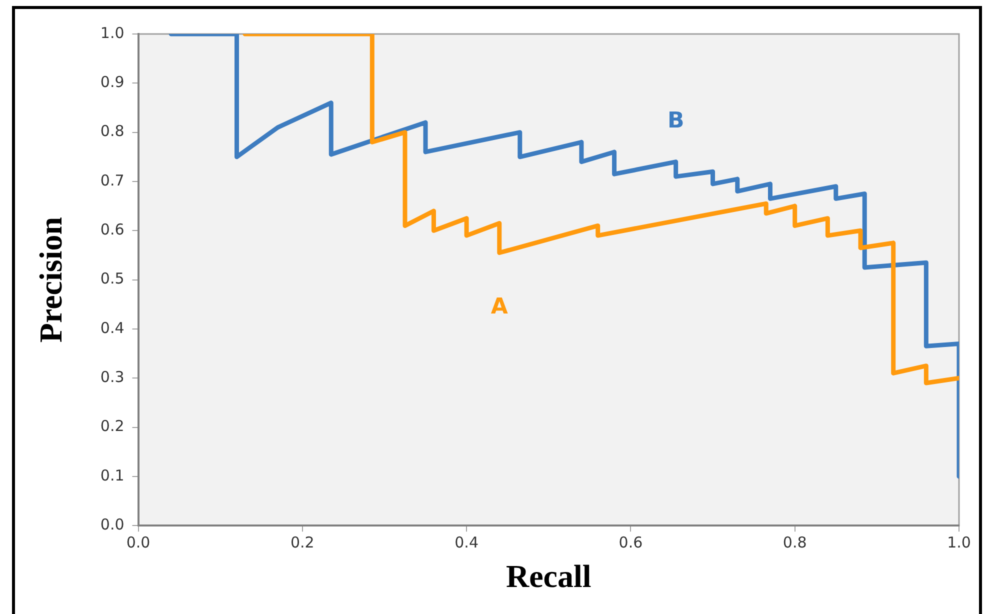 This screenshot has height=614, width=989. I want to click on x-tick-label: 1.0, so click(959, 542).